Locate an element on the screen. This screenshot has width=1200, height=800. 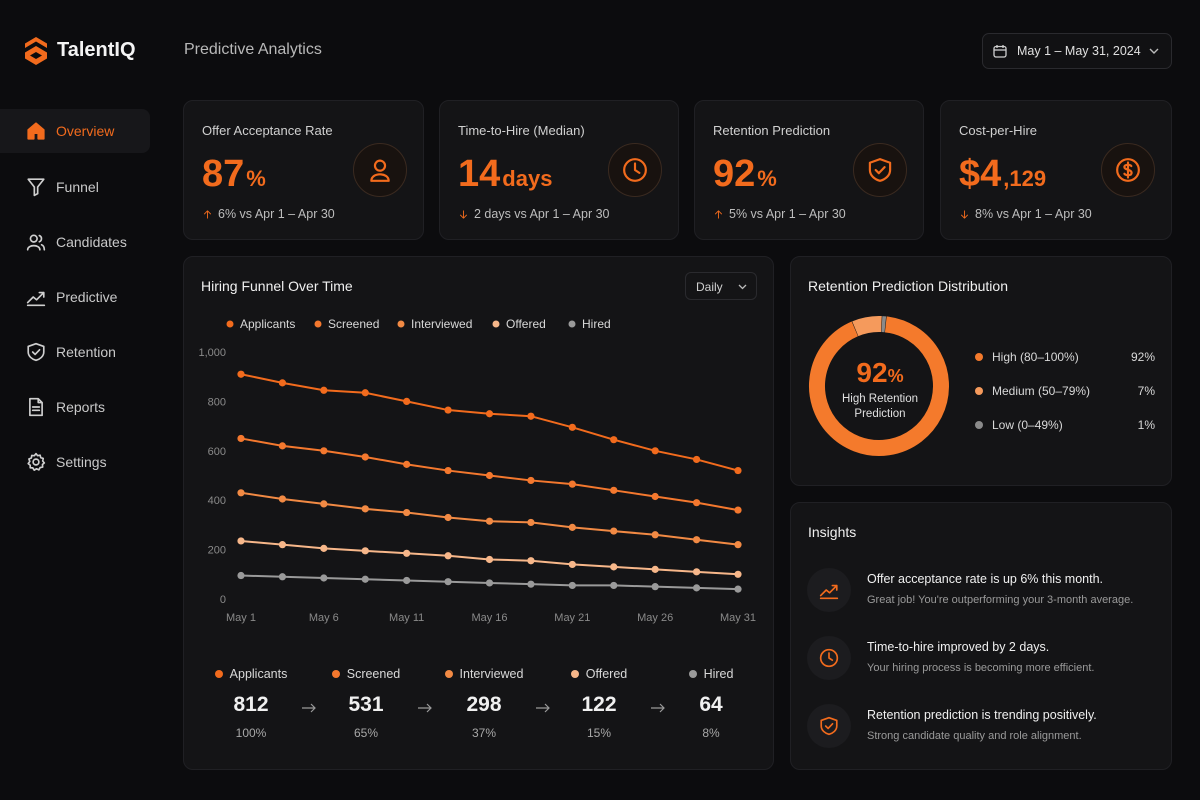
stage-count: 812 is located at coordinates (251, 704).